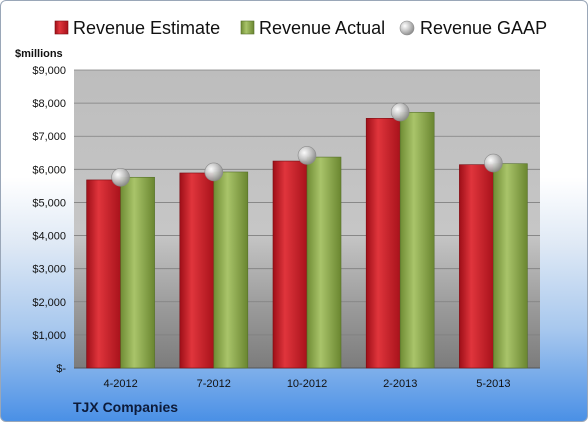 This screenshot has height=422, width=588. Describe the element at coordinates (125, 407) in the screenshot. I see `chart-title: TJX Companies` at that location.